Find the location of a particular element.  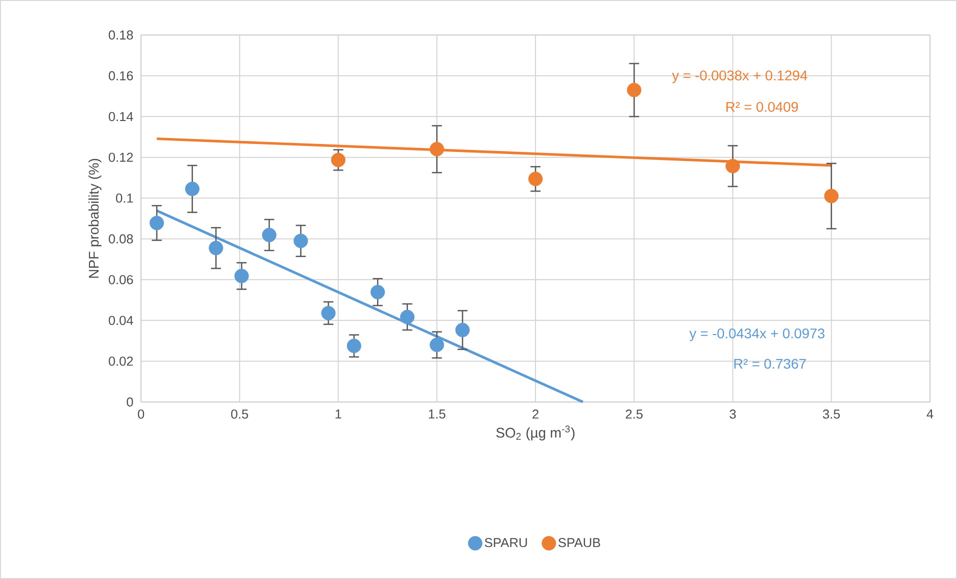

y-tick-label: 0.02 is located at coordinates (120, 361).